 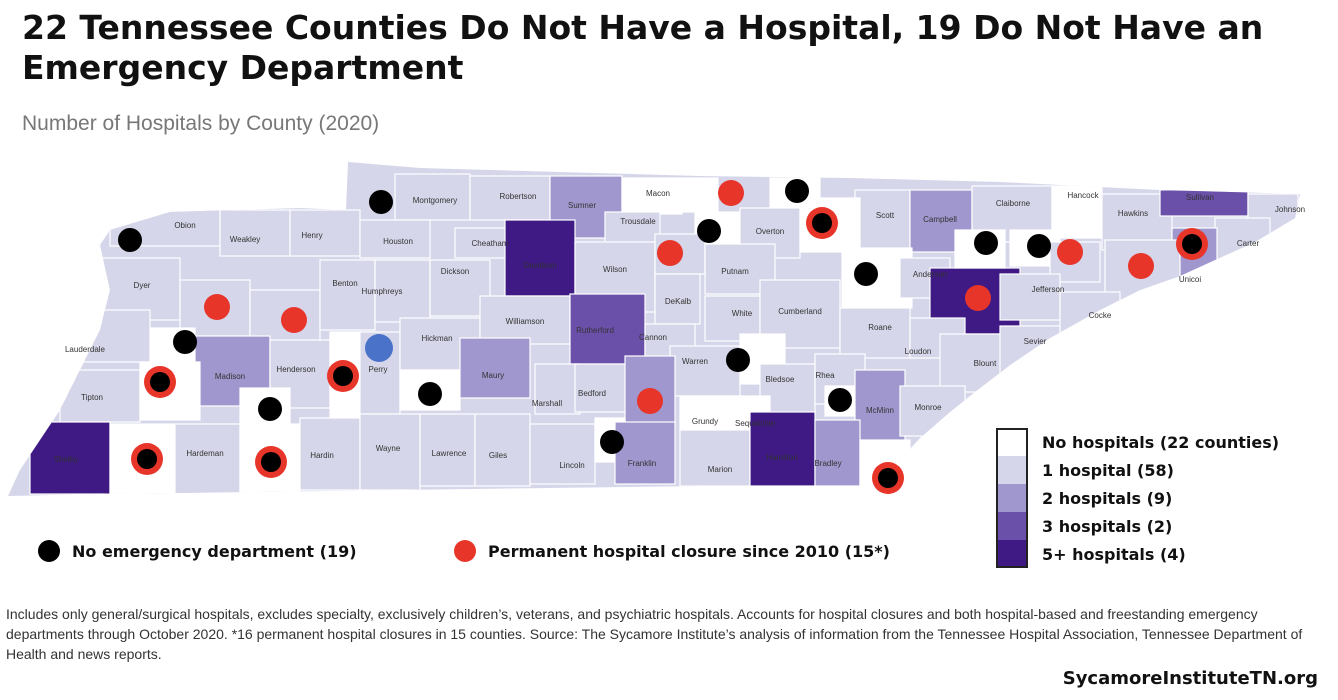 I want to click on legend-item-three: 3 hospitals (2), so click(x=1156, y=526).